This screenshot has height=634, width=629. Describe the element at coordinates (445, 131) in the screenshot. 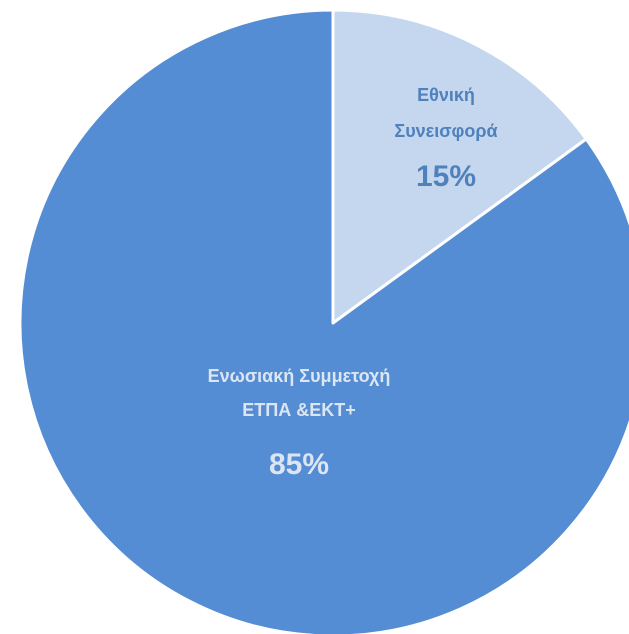

I see `slice-label-line: Συνεισφορά` at that location.